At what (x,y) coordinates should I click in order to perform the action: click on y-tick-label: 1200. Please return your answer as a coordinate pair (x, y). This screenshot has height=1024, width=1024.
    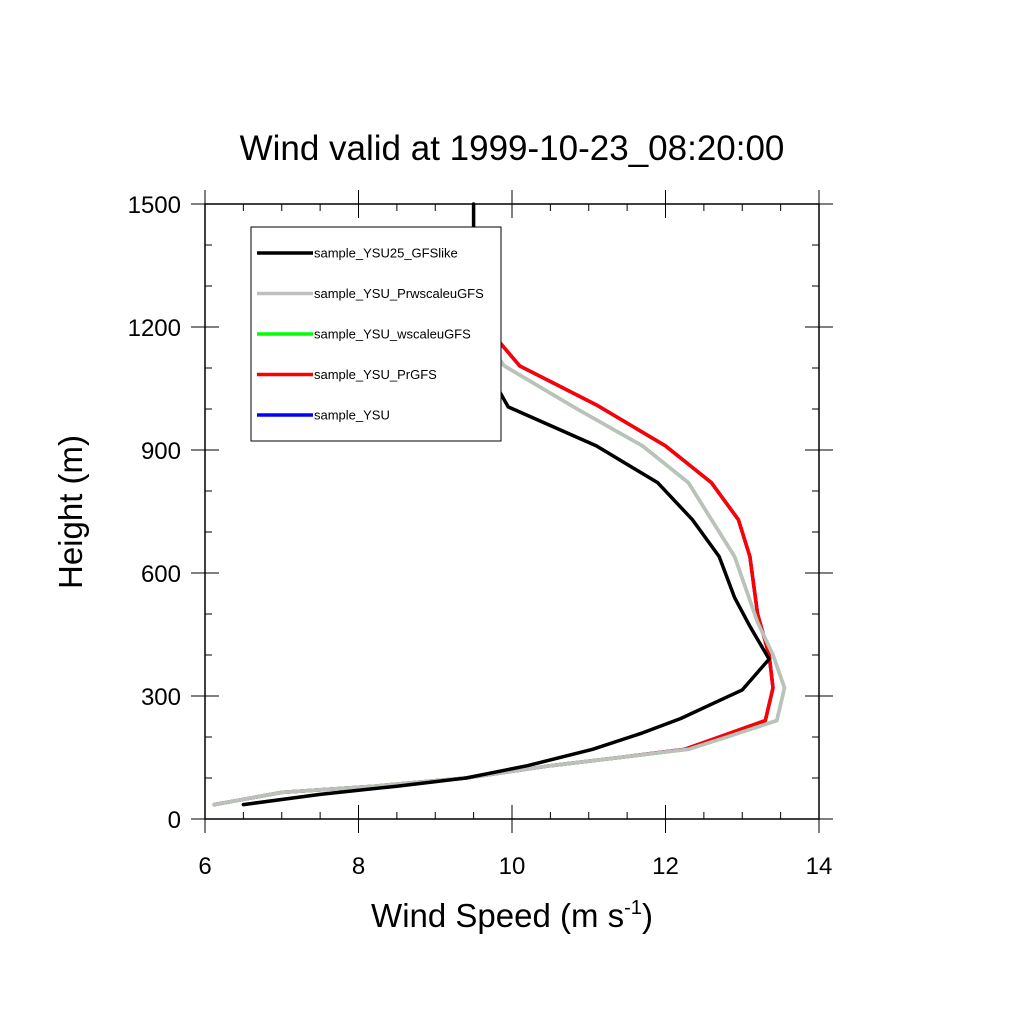
    Looking at the image, I should click on (154, 328).